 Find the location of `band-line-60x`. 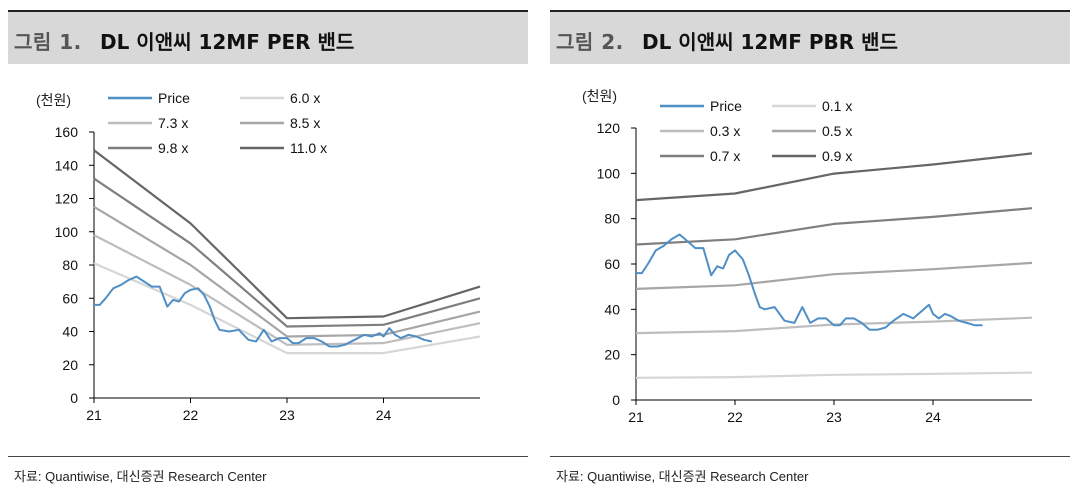

band-line-60x is located at coordinates (287, 308).